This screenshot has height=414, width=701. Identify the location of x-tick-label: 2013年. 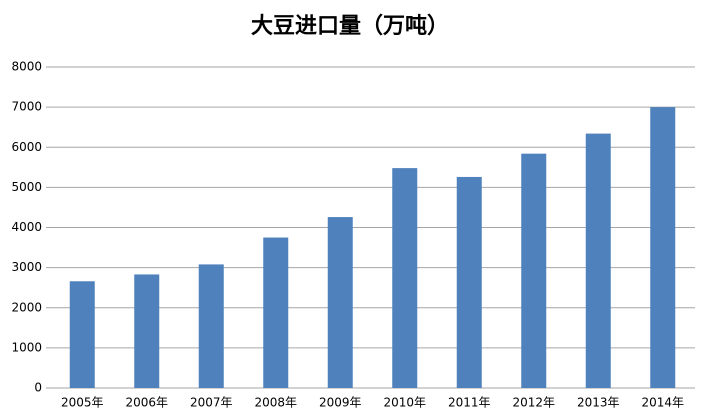
(598, 403).